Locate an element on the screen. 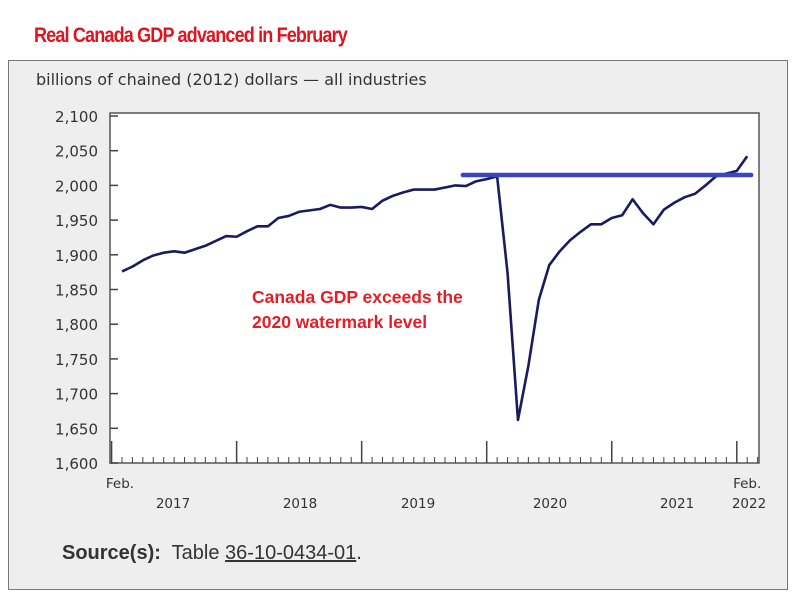 The width and height of the screenshot is (800, 604). source-text: Table is located at coordinates (198, 553).